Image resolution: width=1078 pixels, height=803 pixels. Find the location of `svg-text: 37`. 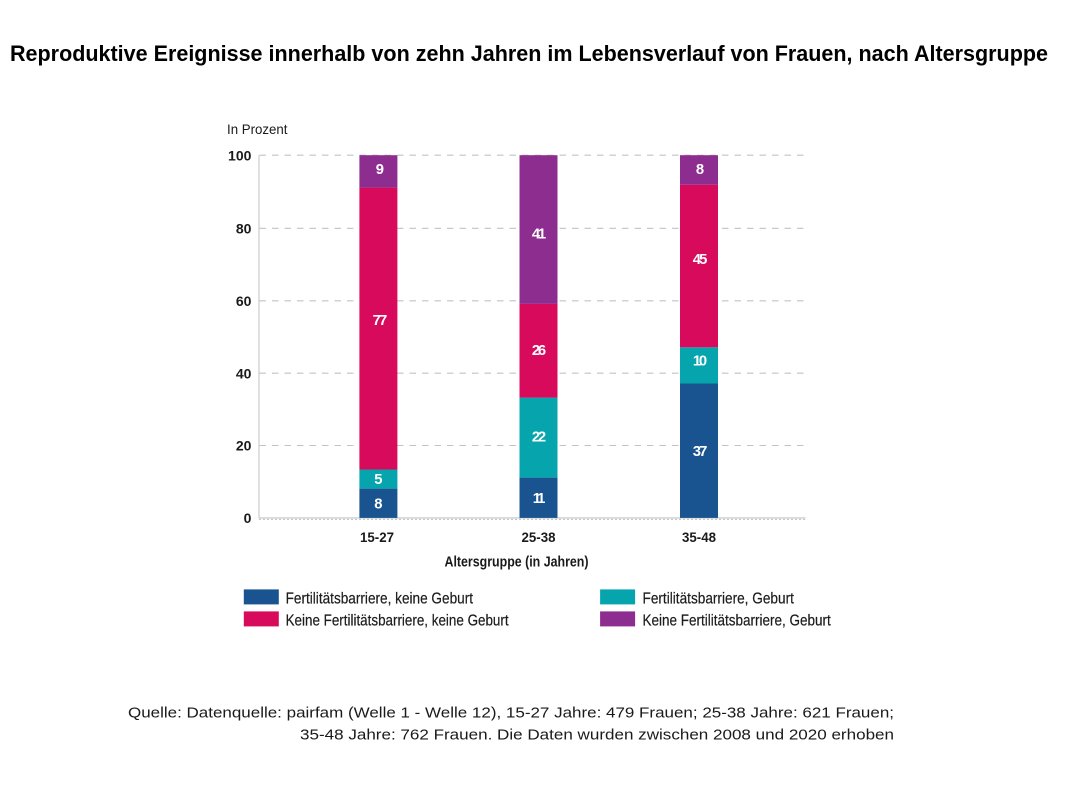

svg-text: 37 is located at coordinates (700, 452).